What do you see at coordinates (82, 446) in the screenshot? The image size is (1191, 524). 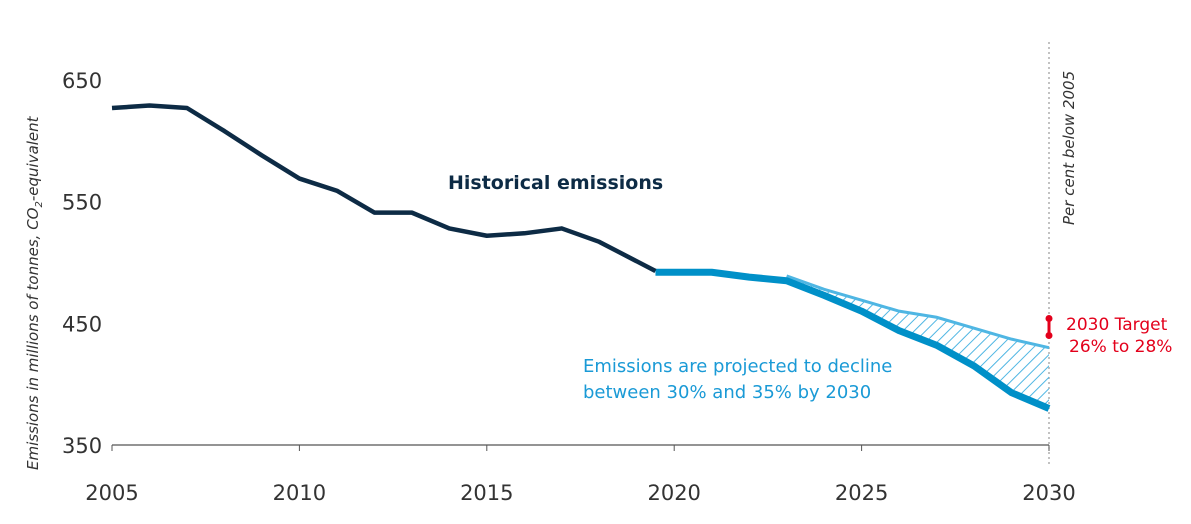 I see `y-tick-label: 350` at bounding box center [82, 446].